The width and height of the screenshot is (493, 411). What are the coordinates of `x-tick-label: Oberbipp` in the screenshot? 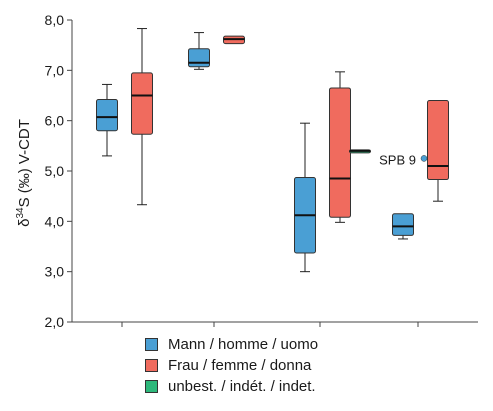 It's located at (320, 334).